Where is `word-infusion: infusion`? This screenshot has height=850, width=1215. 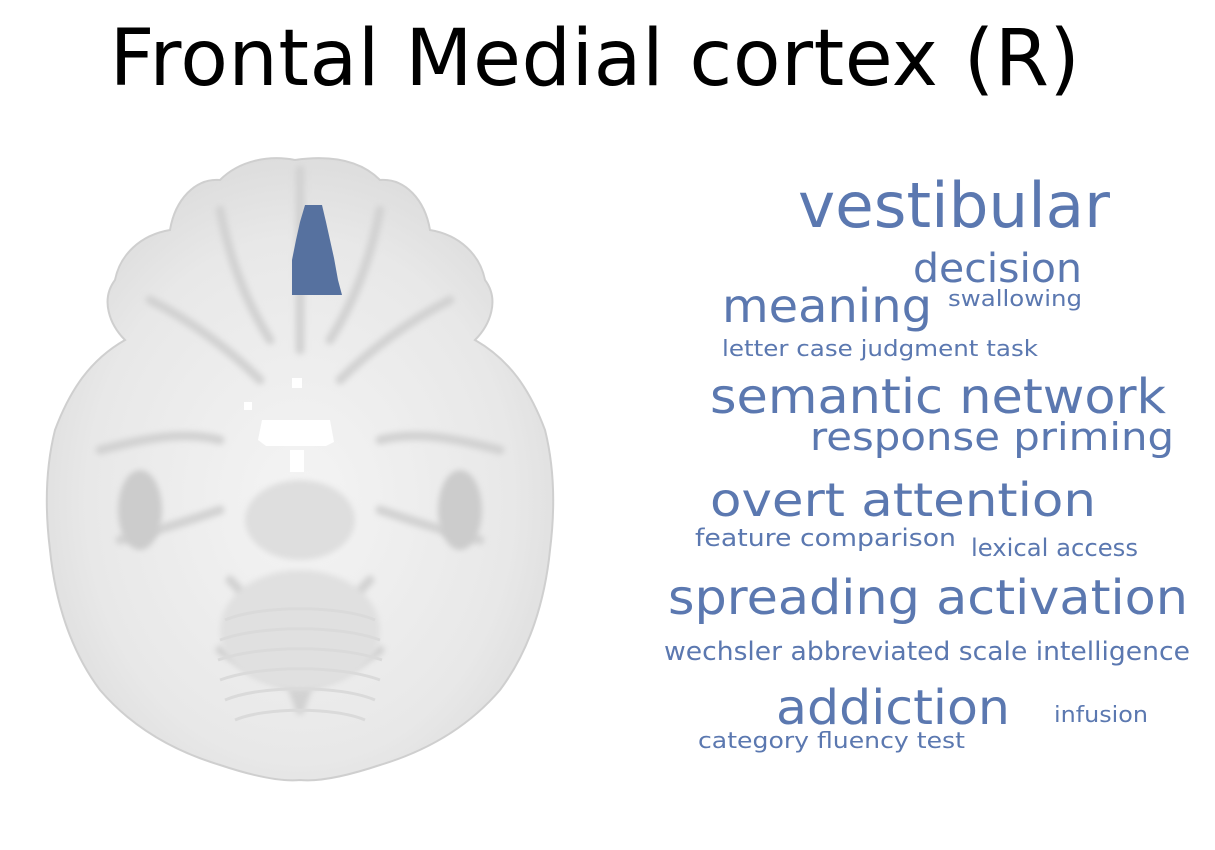
word-infusion: infusion is located at coordinates (1101, 715).